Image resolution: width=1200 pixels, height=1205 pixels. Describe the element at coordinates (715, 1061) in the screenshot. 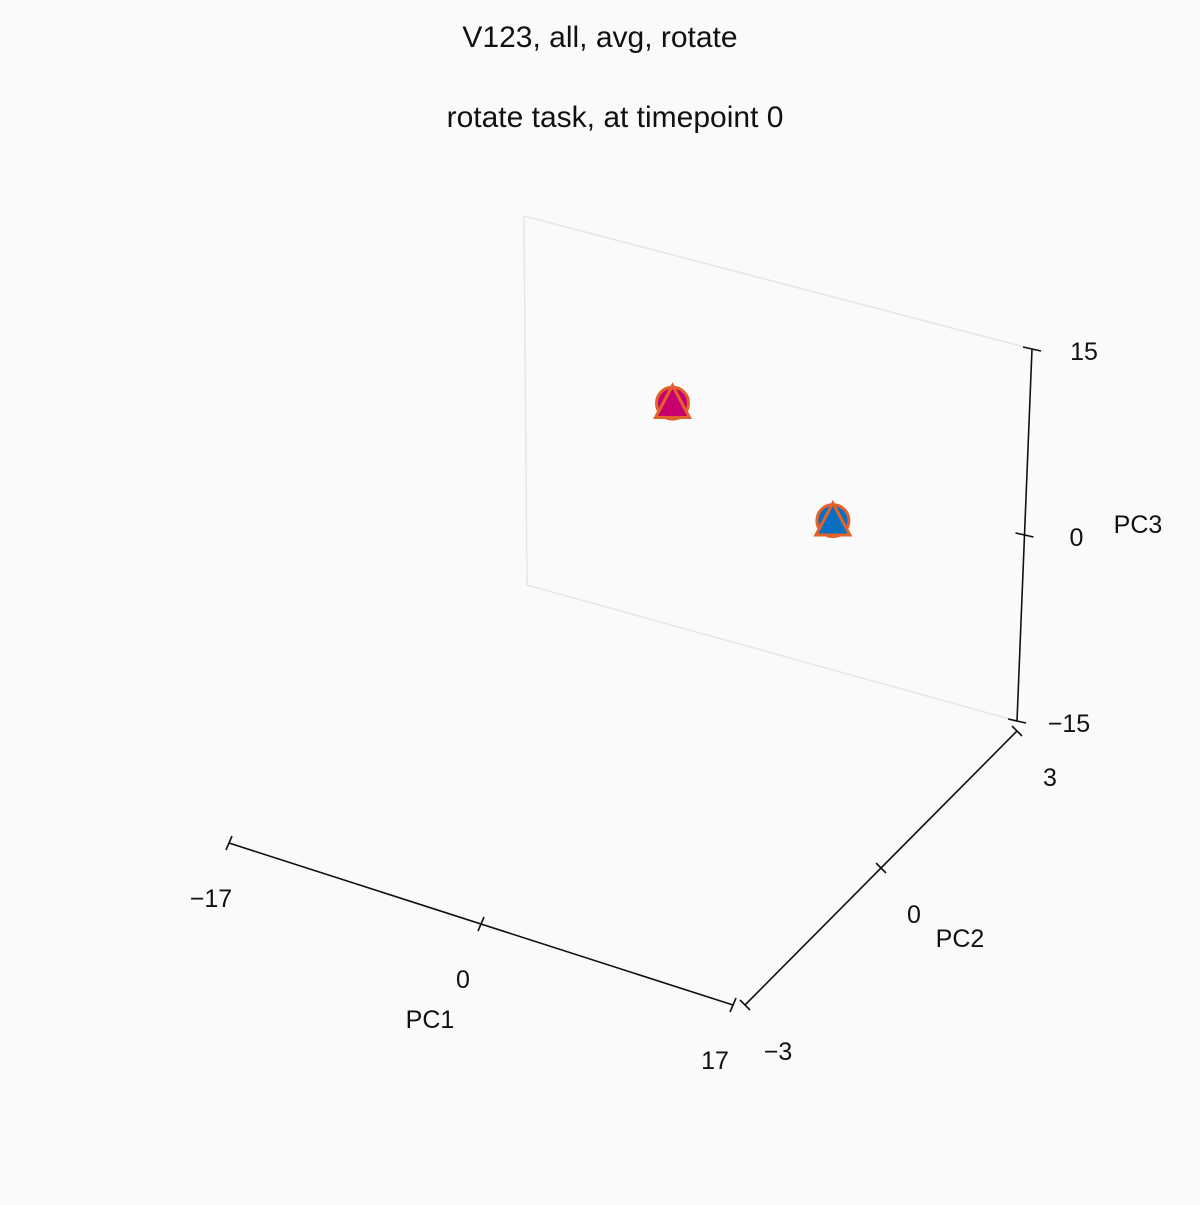

I see `pc1-tick-label: 17` at that location.